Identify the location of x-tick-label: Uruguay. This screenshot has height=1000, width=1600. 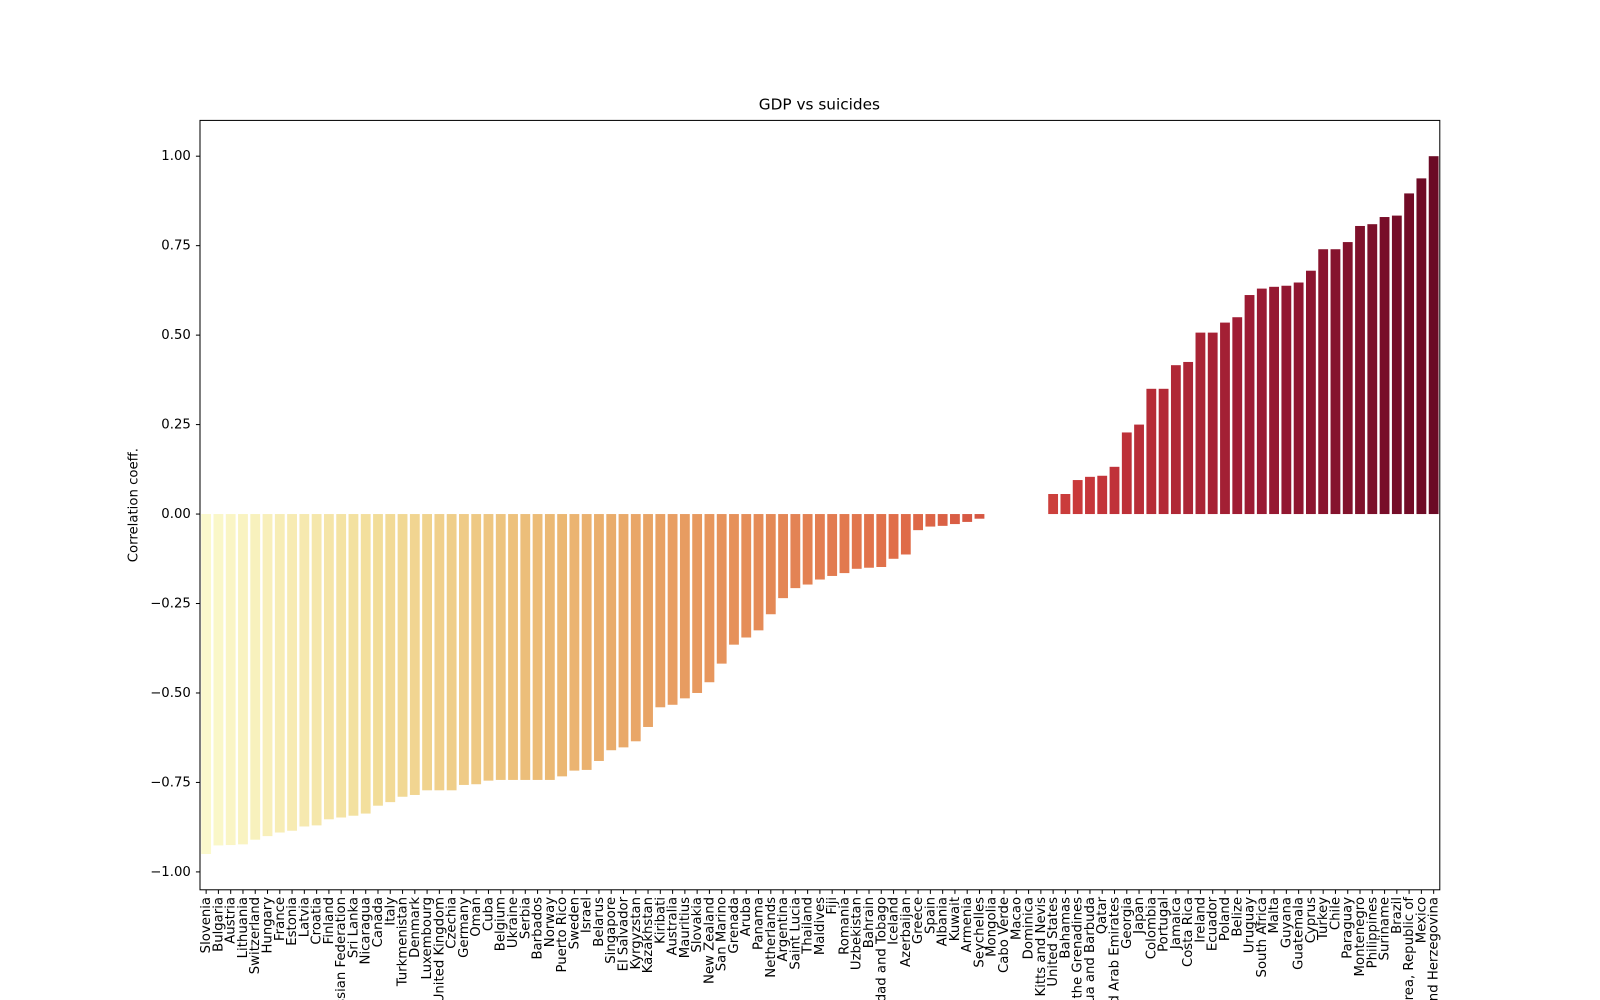
(1250, 925).